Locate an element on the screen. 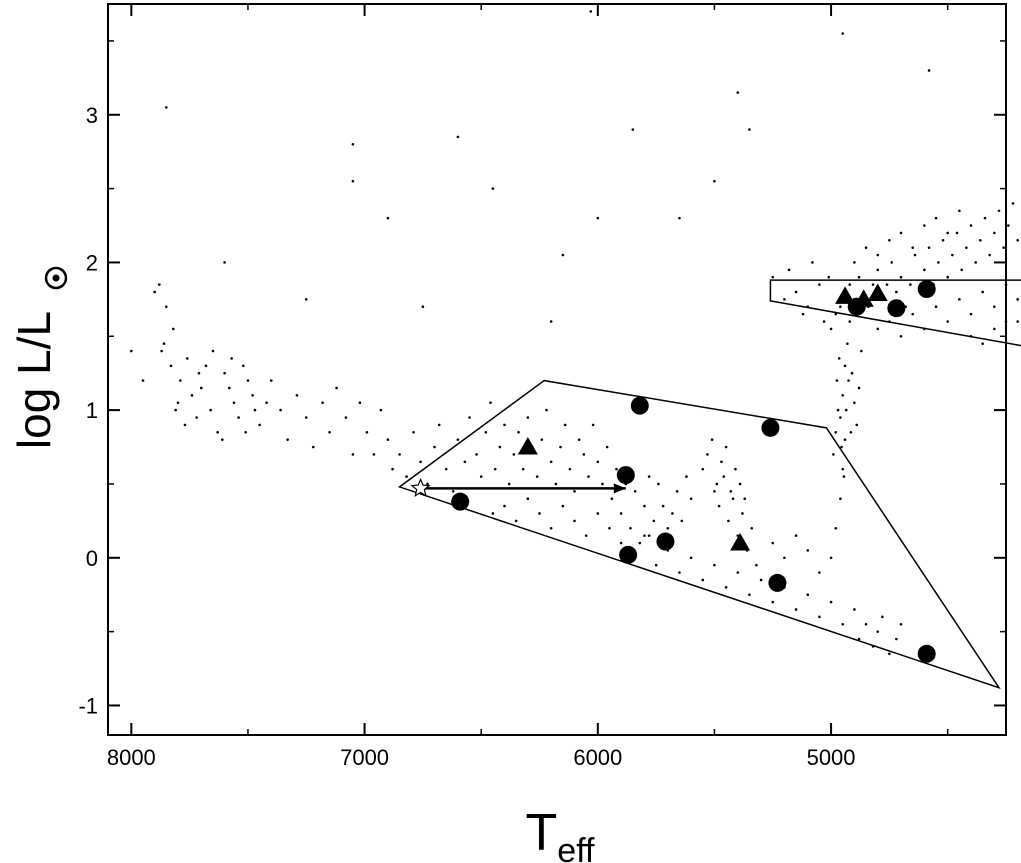  track-arrowhead is located at coordinates (619, 488).